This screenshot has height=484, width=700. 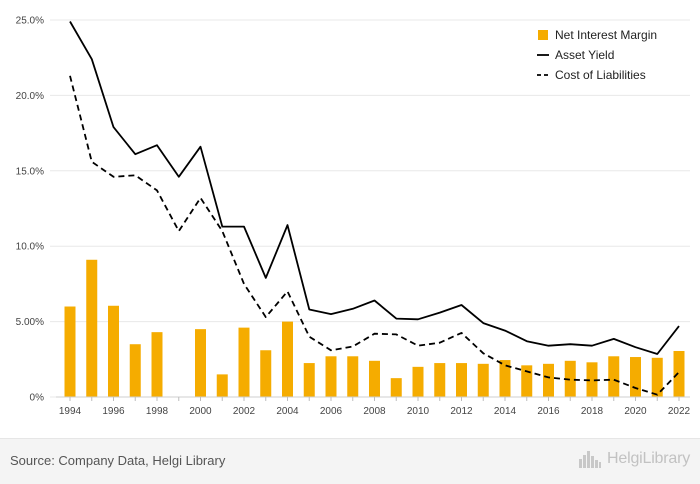 I want to click on bar-2006, so click(x=331, y=376).